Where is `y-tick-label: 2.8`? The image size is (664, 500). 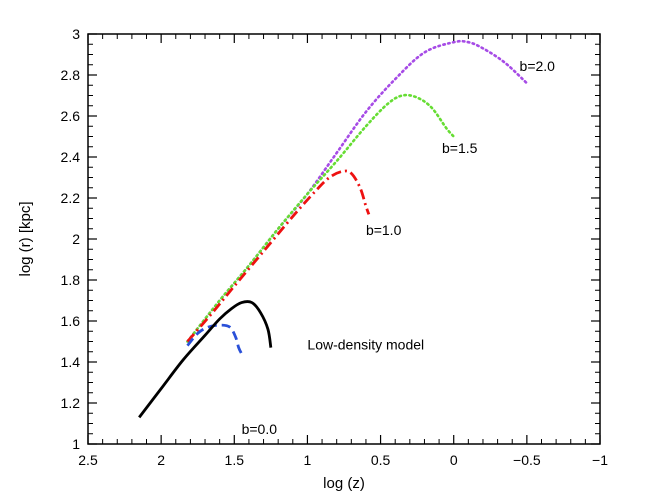 y-tick-label: 2.8 is located at coordinates (71, 75).